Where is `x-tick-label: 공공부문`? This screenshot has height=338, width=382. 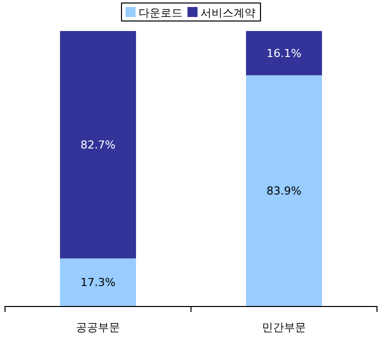 x-tick-label: 공공부문 is located at coordinates (98, 327).